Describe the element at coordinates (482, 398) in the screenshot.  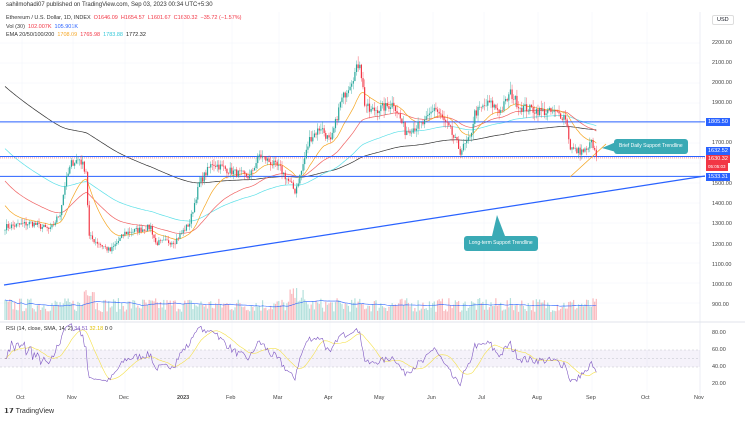
I see `time-tick-label: Jul` at that location.